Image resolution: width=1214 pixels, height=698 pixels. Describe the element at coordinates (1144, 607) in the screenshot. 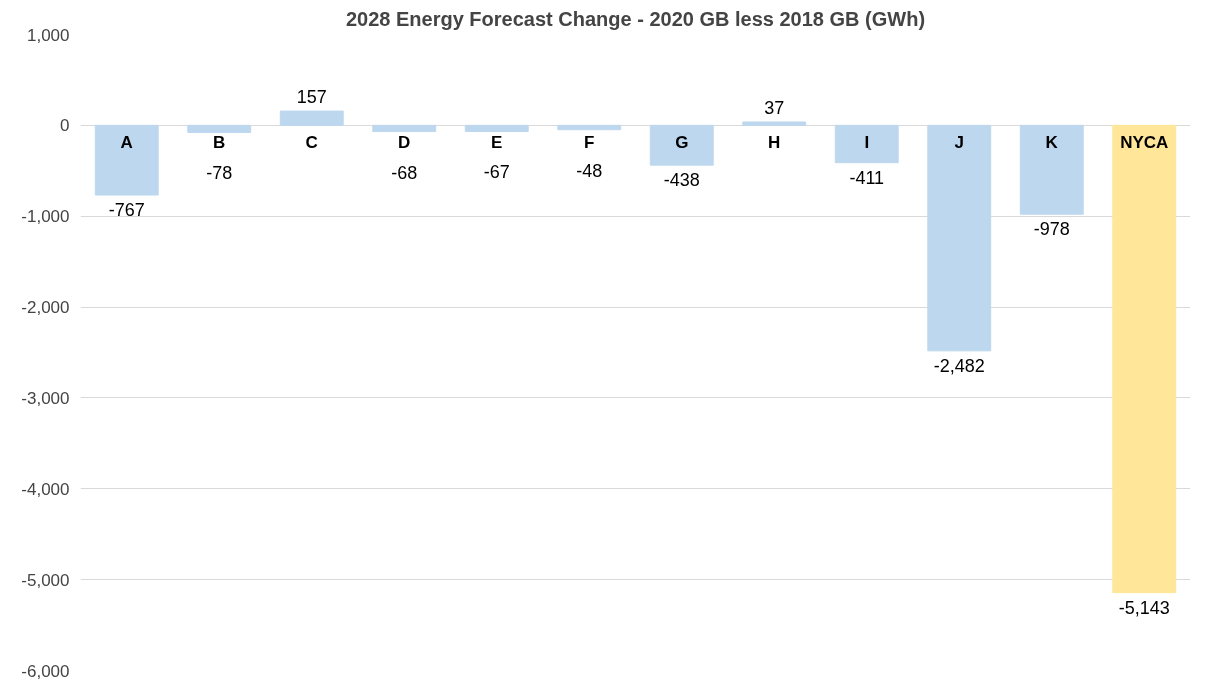

I see `data-label: -5,143` at that location.